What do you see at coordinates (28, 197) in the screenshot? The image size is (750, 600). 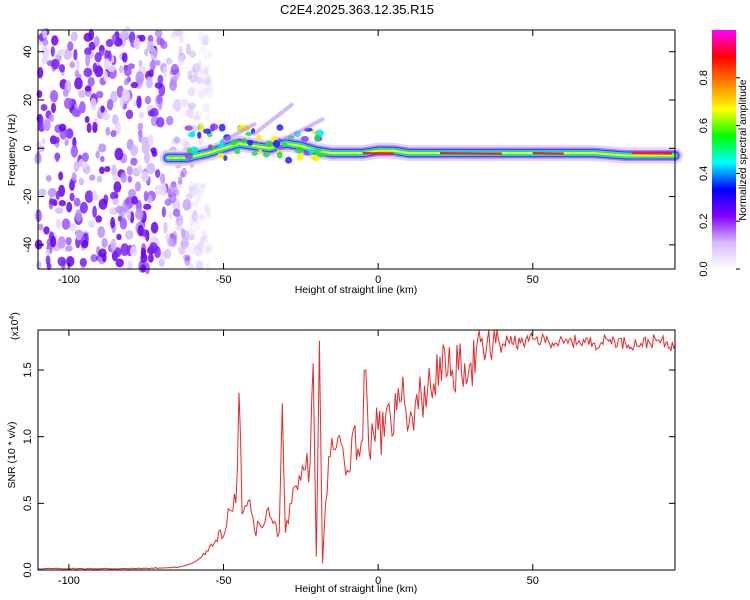 I see `spectrogram-y-tick-label: -20` at bounding box center [28, 197].